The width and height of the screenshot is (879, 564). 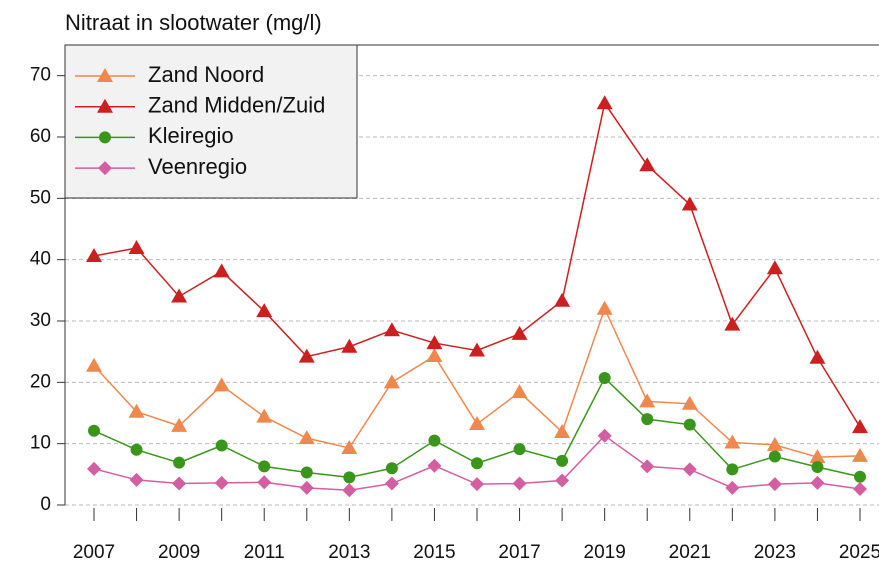 I want to click on legend-label: Veenregio, so click(x=197, y=166).